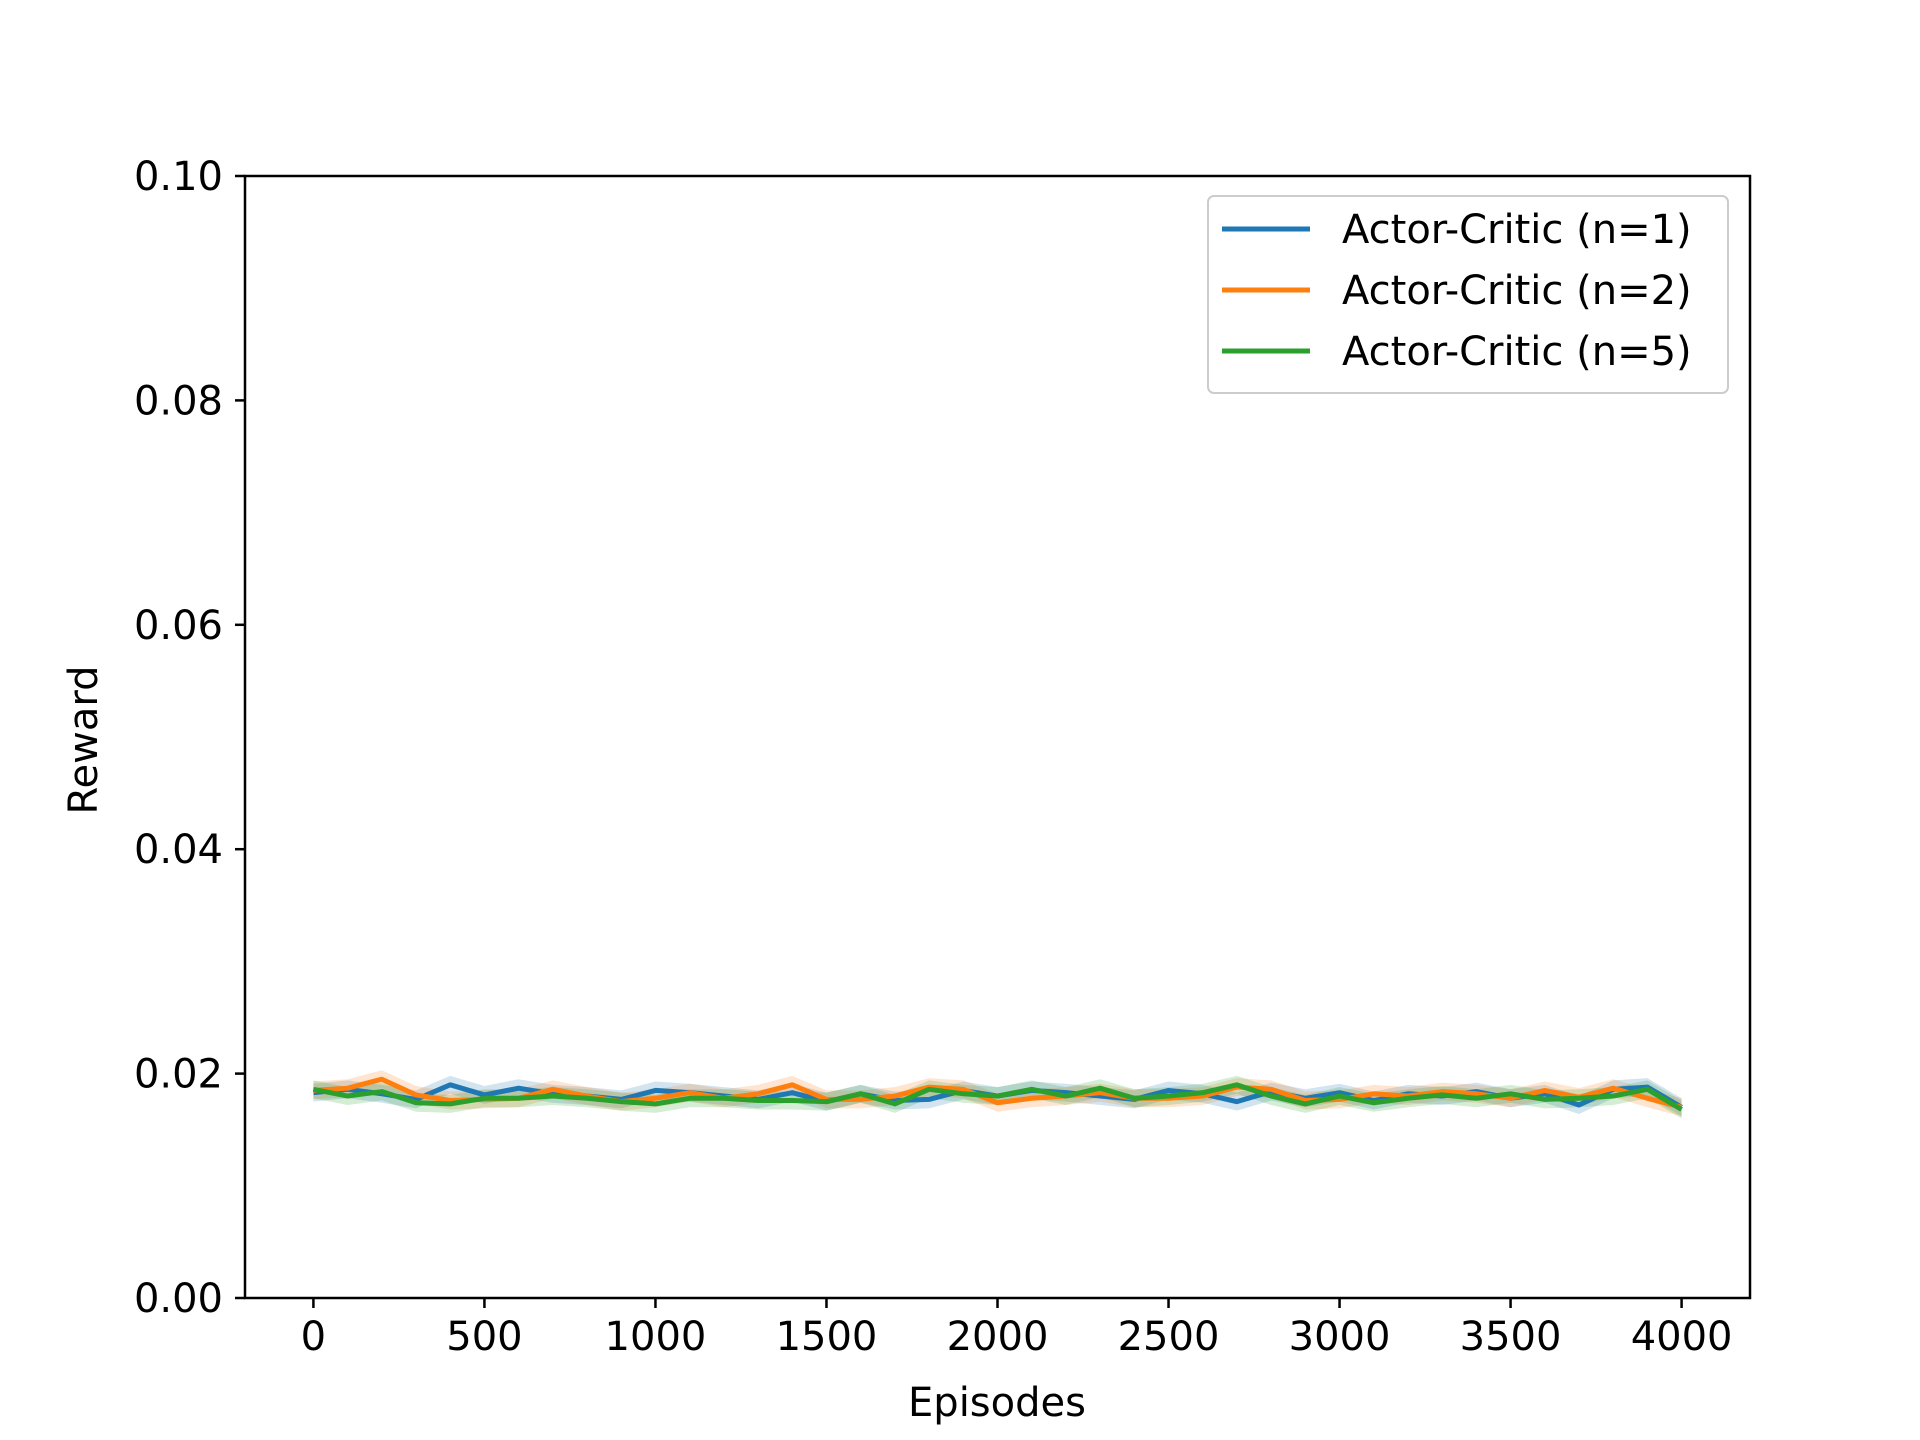 Image resolution: width=1920 pixels, height=1440 pixels. Describe the element at coordinates (1517, 230) in the screenshot. I see `legend-label-n1: Actor-Critic (n=1)` at that location.